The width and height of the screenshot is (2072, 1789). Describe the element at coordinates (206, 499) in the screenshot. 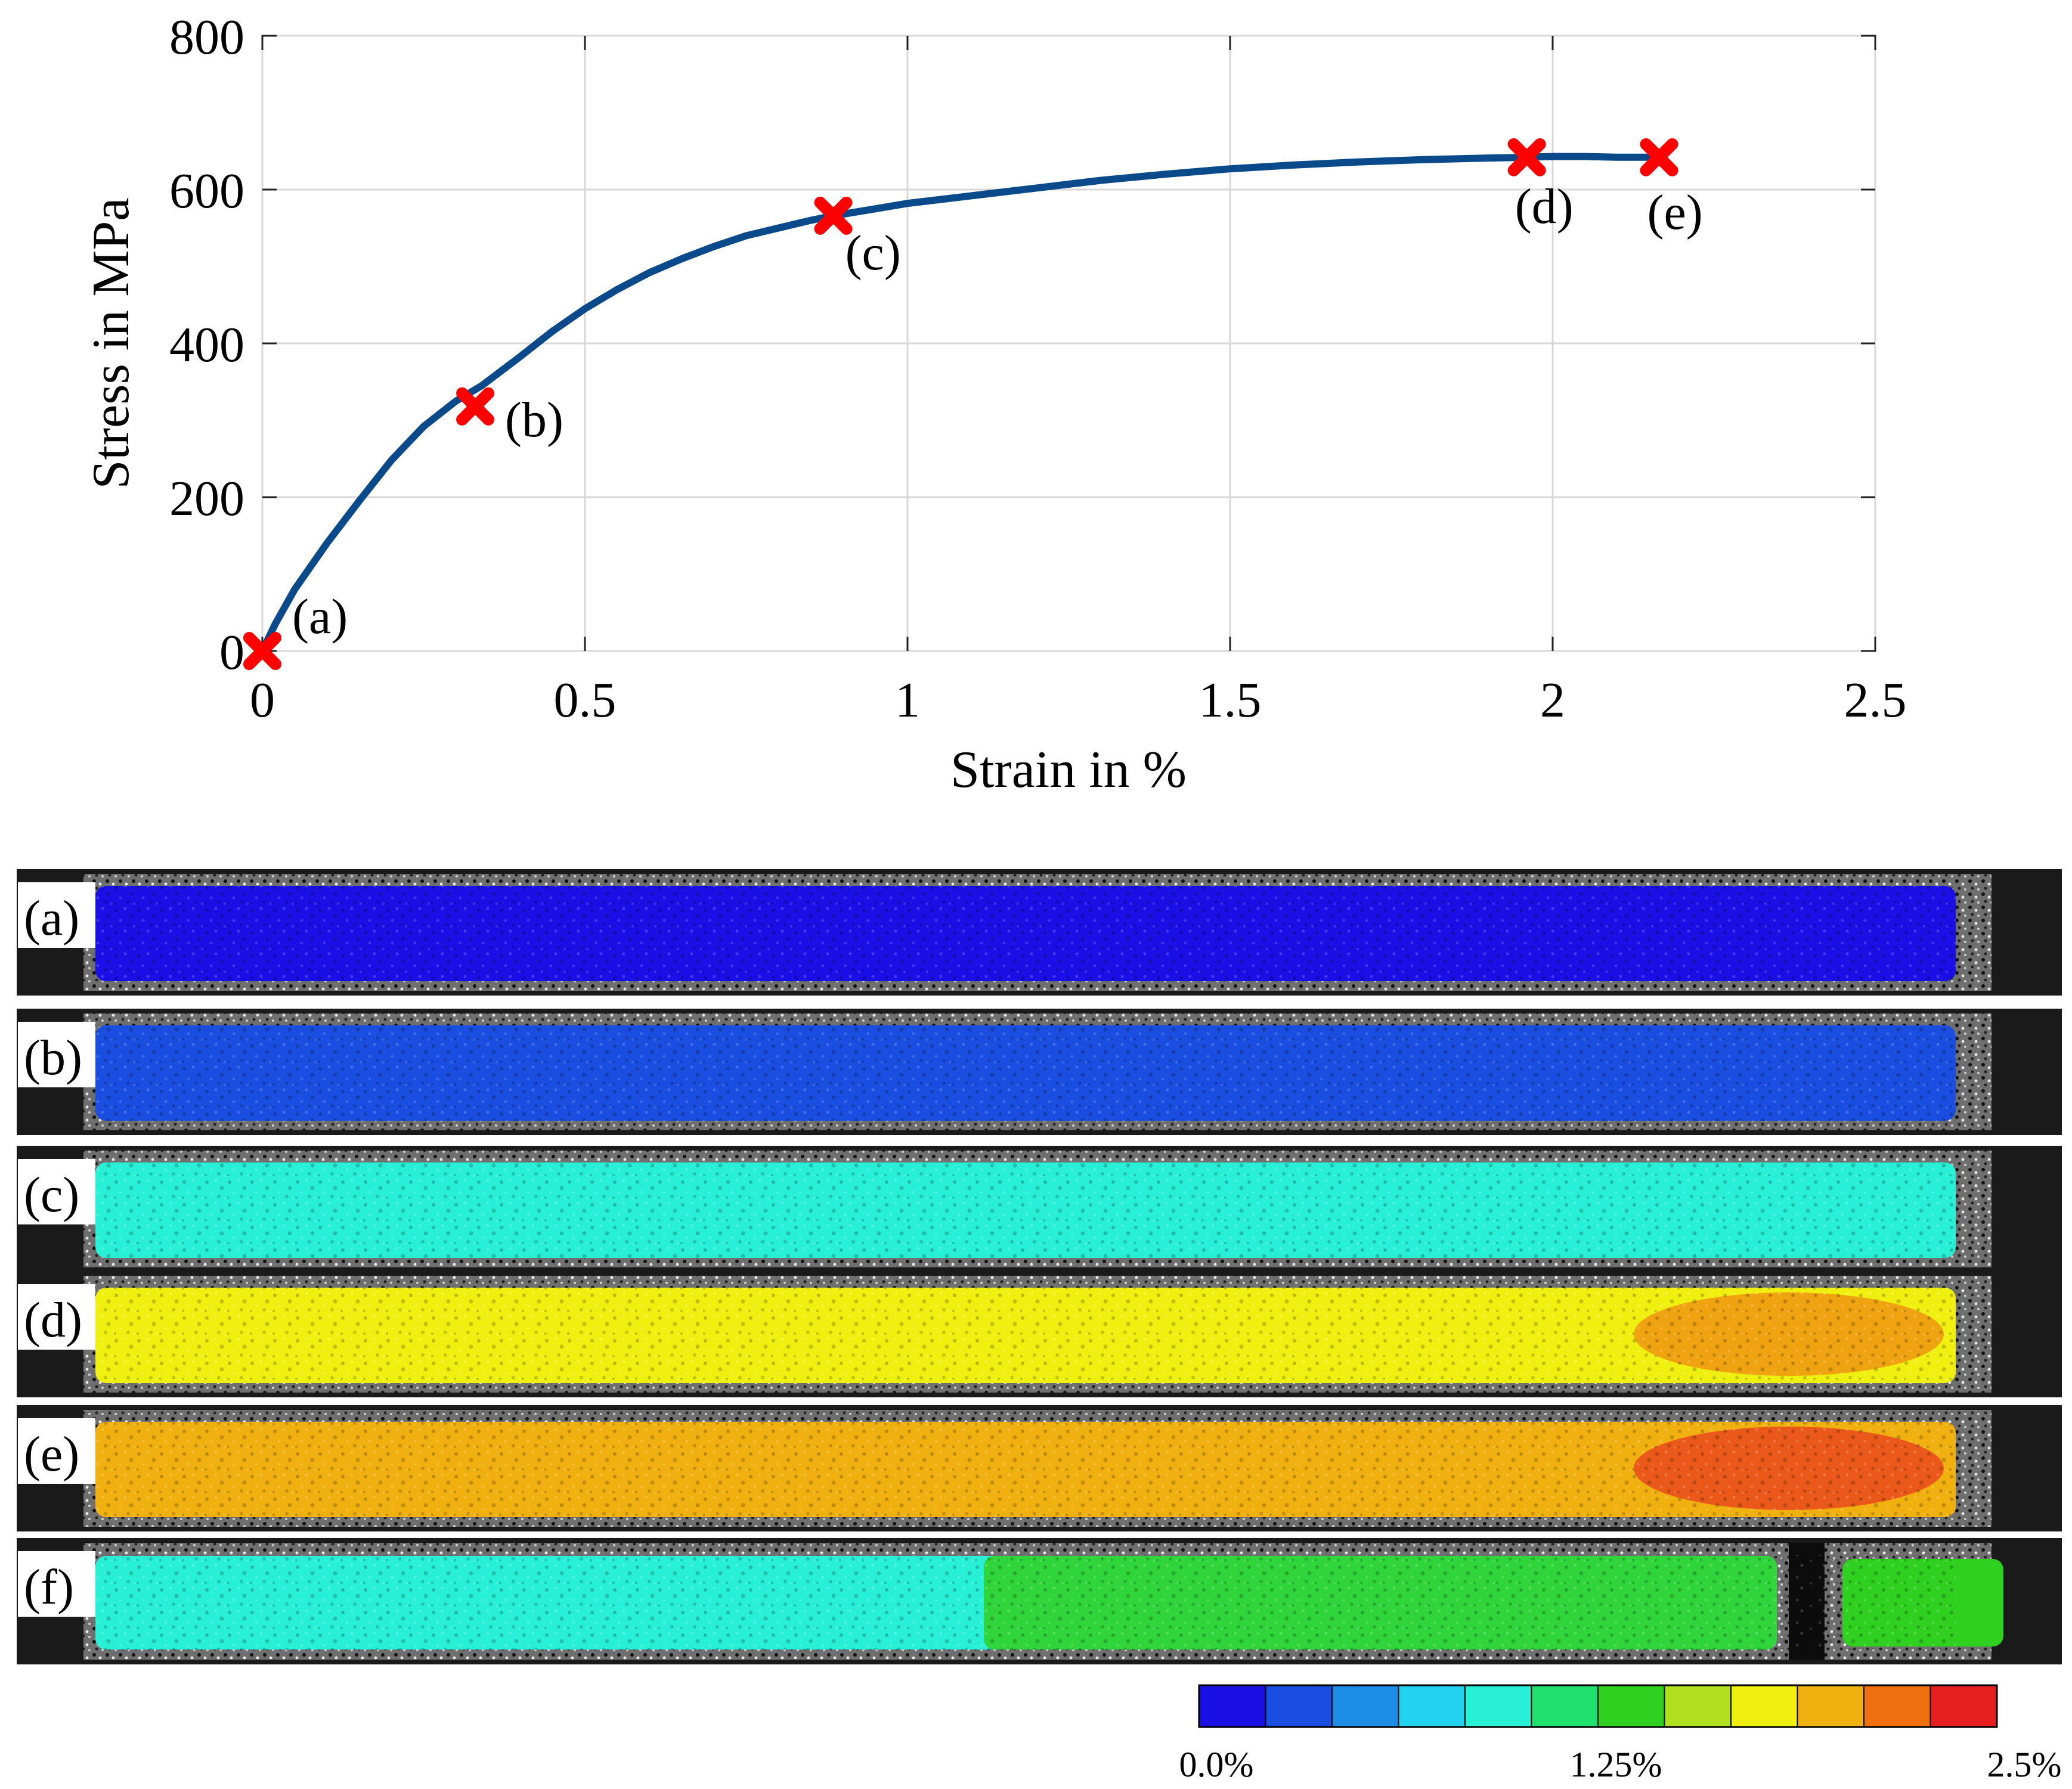

I see `y-tick-label: 200` at that location.